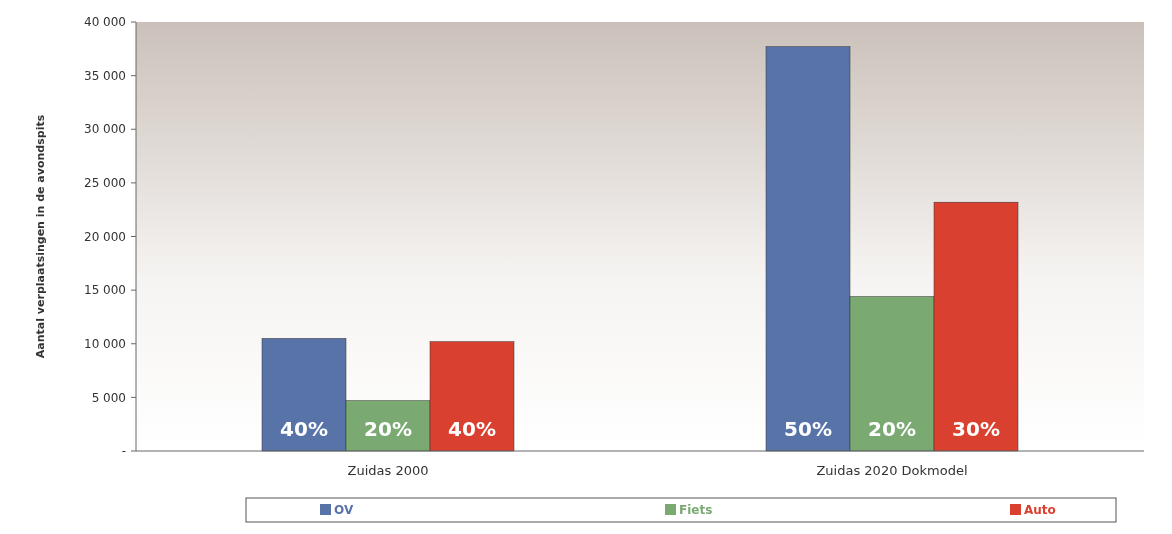  I want to click on y-tick-label: 15 000, so click(105, 290).